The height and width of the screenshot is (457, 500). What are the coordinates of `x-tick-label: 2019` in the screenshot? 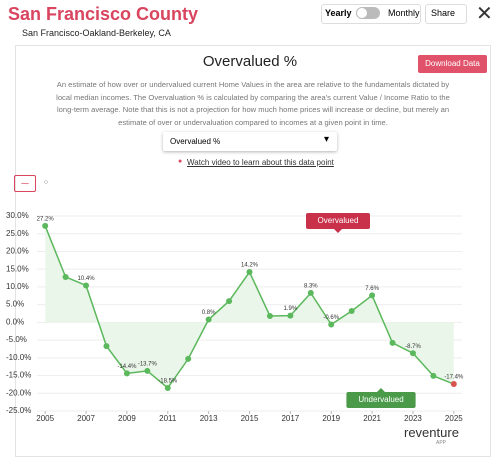 It's located at (331, 418).